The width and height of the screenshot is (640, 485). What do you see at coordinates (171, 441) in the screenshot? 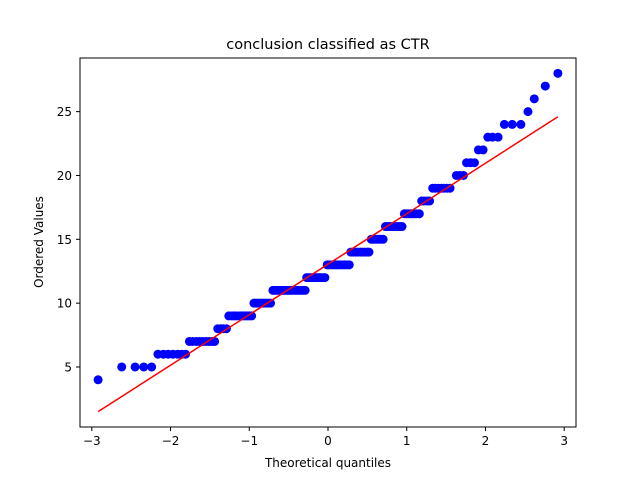
I see `x-tick-label: −2` at bounding box center [171, 441].